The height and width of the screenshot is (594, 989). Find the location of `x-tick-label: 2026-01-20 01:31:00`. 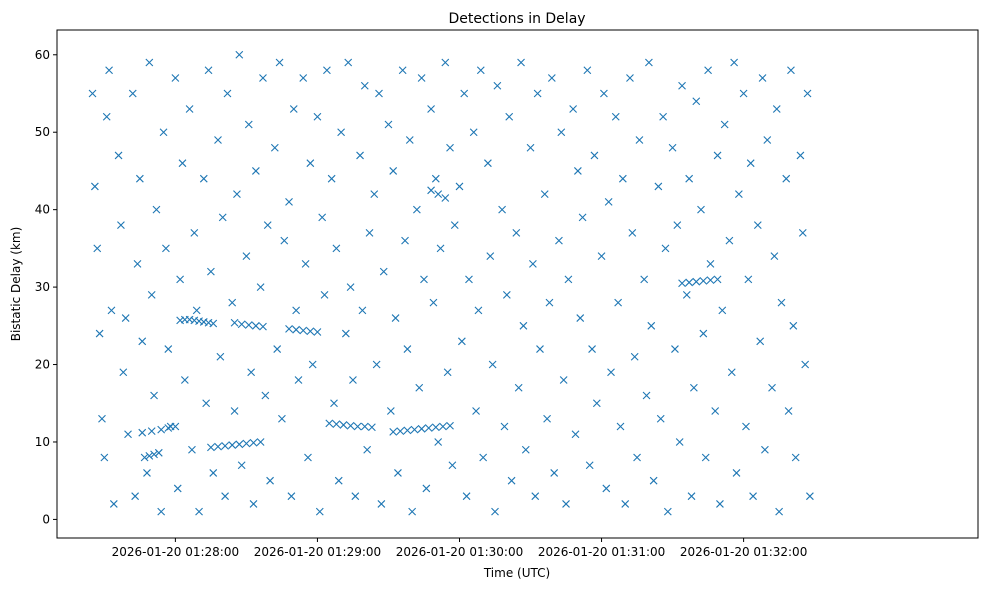

x-tick-label: 2026-01-20 01:31:00 is located at coordinates (601, 552).